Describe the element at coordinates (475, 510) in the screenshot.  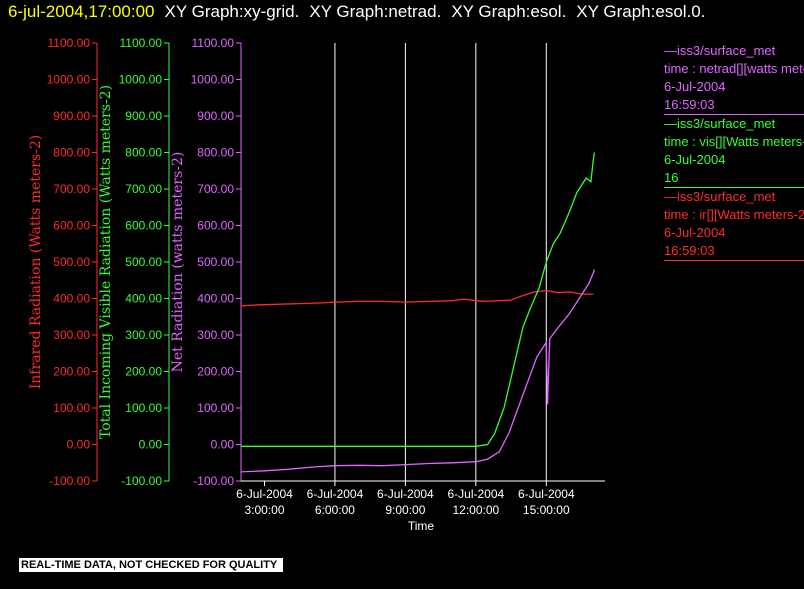
I see `x-tick-time: 12:00:00` at that location.